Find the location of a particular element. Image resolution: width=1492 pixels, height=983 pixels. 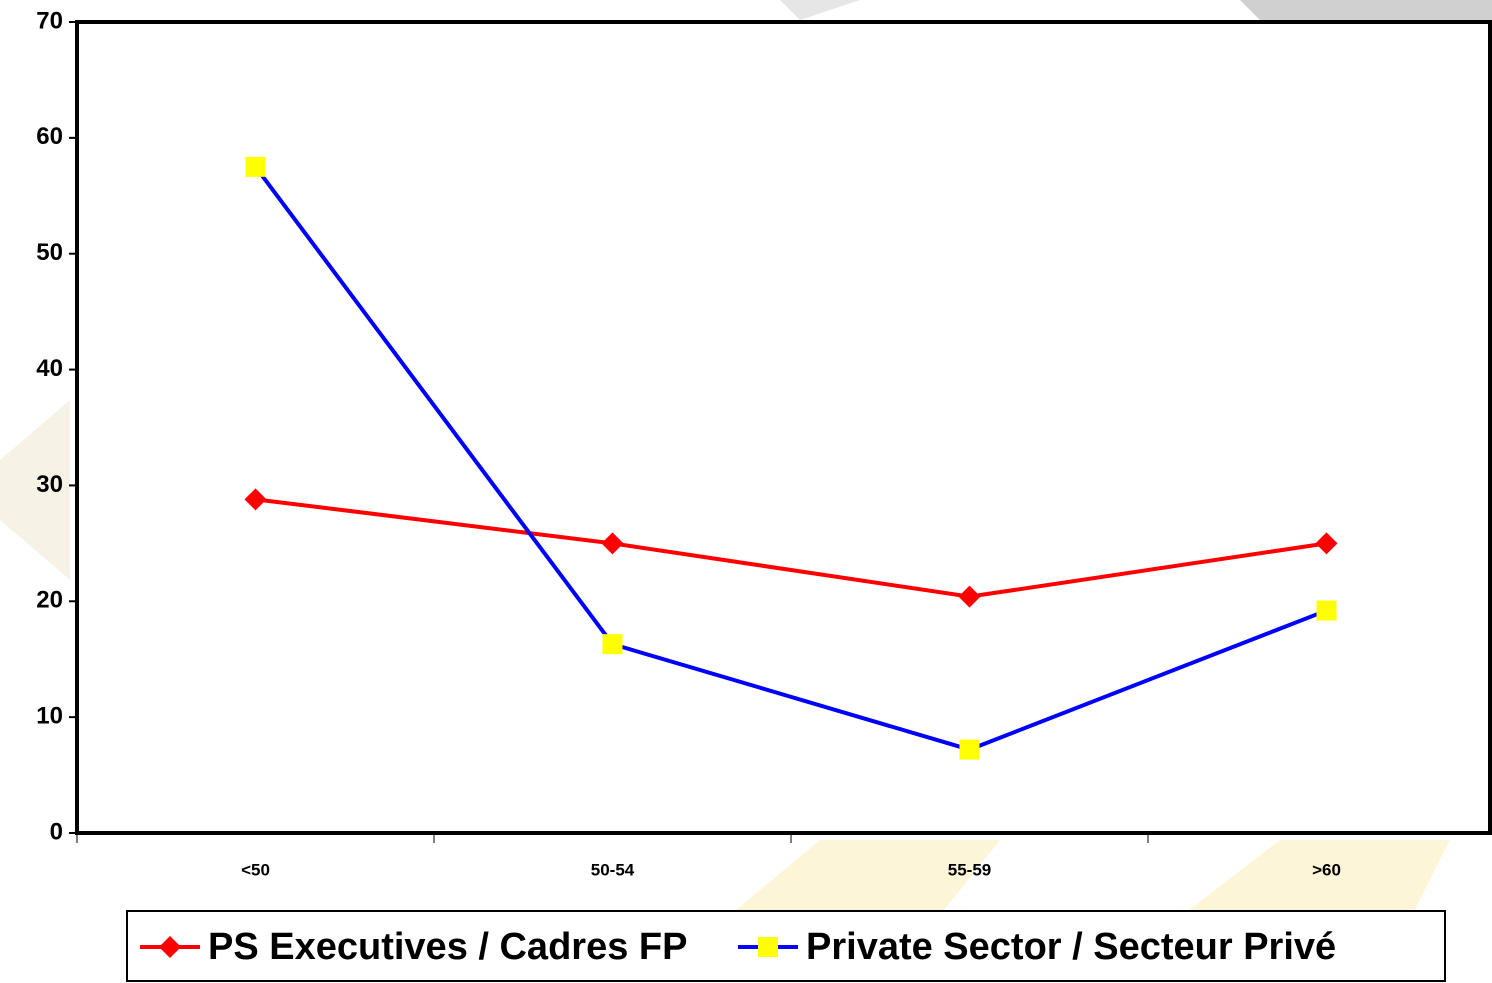

x-tick-label: 55-59 is located at coordinates (969, 869).